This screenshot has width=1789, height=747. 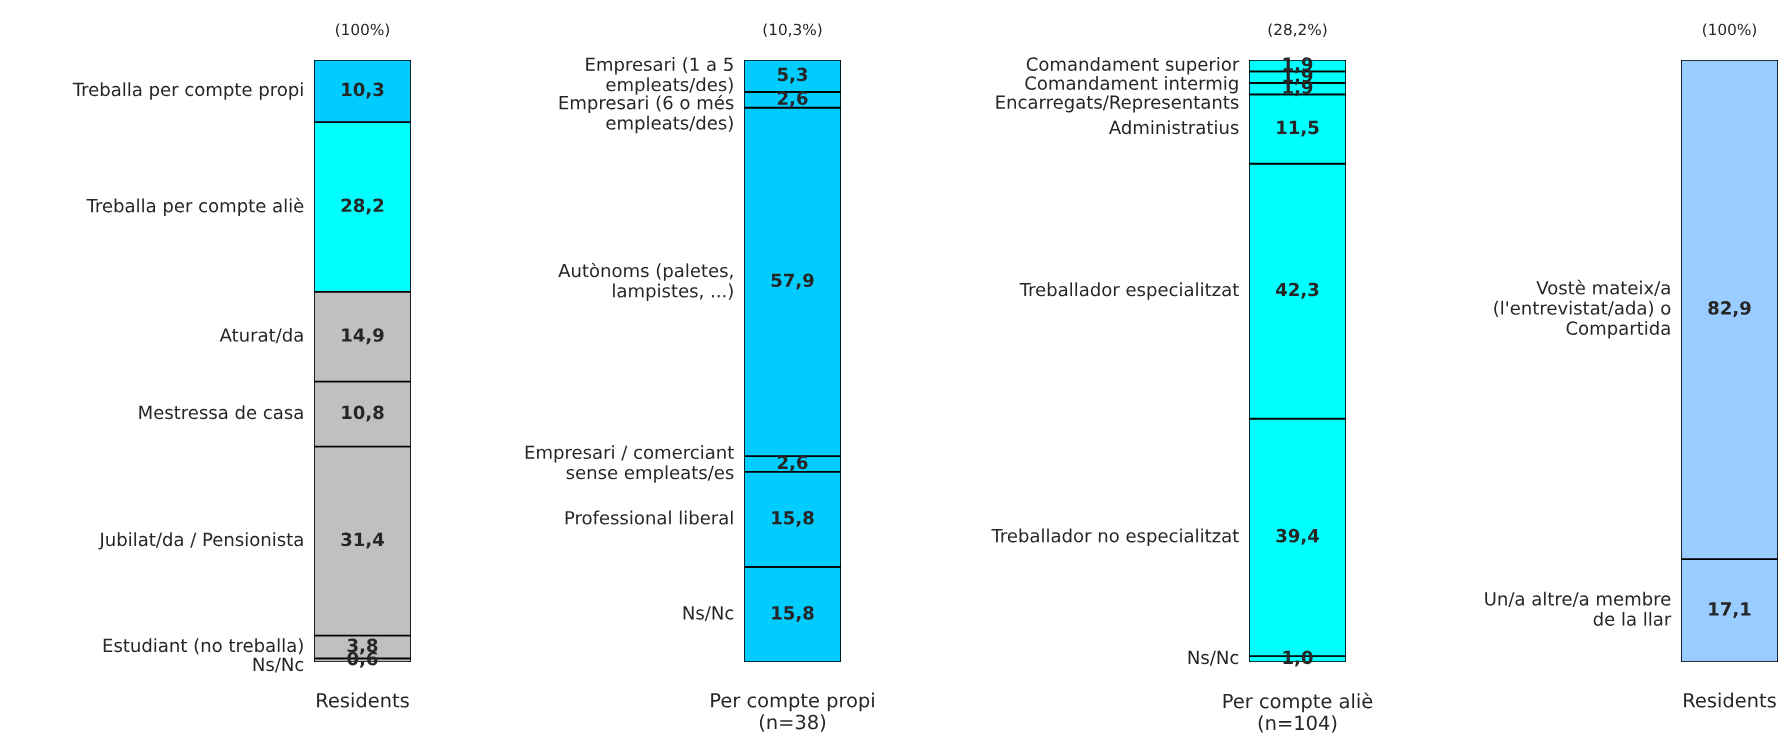 I want to click on series-label: Vostè mateix/a (l'entrevistat/ada) o Compartida, so click(x=1582, y=309).